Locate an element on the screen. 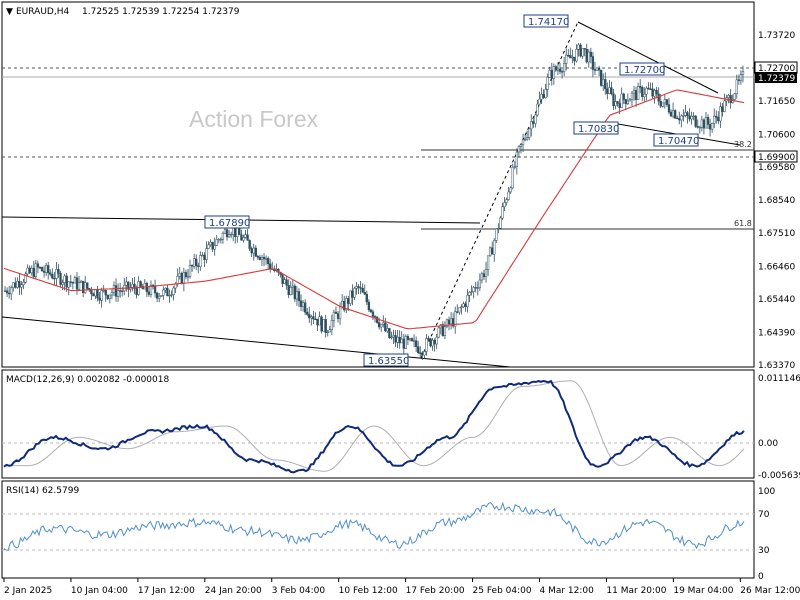 This screenshot has width=800, height=600. price-tick-label: 1.65440 is located at coordinates (776, 300).